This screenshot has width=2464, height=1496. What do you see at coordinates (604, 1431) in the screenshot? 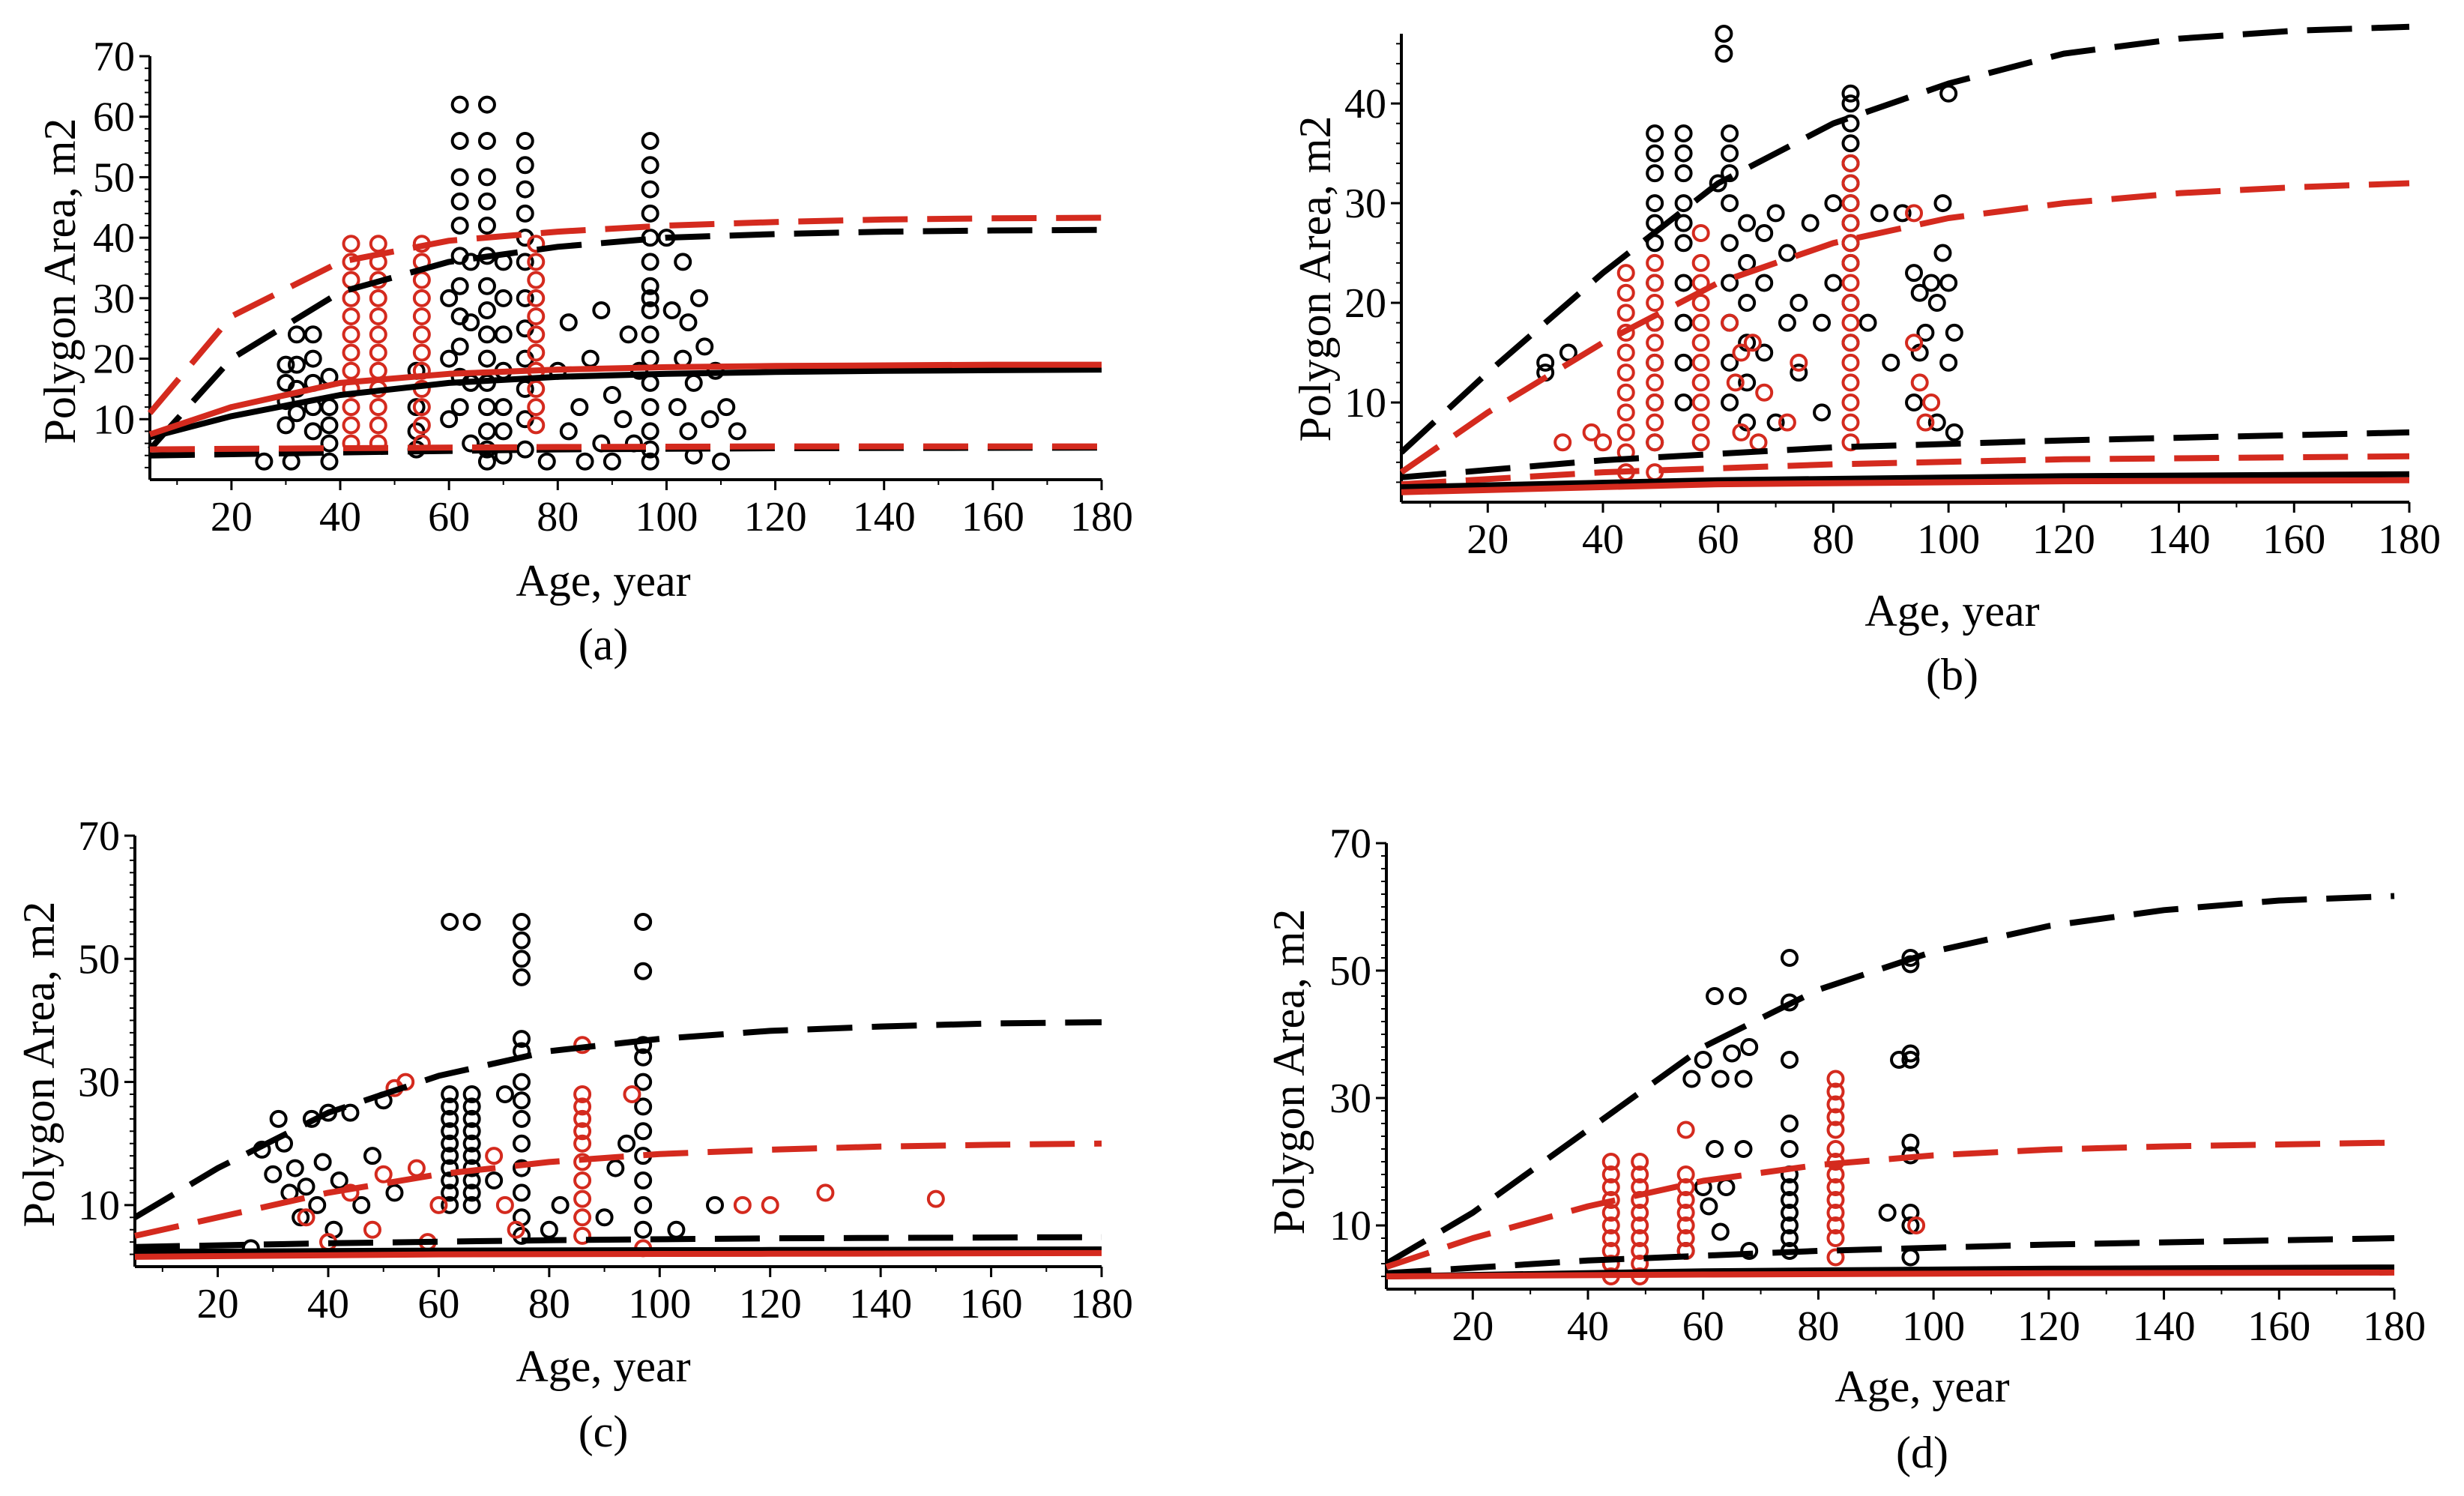
I see `panel-c-label: (c)` at bounding box center [604, 1431].